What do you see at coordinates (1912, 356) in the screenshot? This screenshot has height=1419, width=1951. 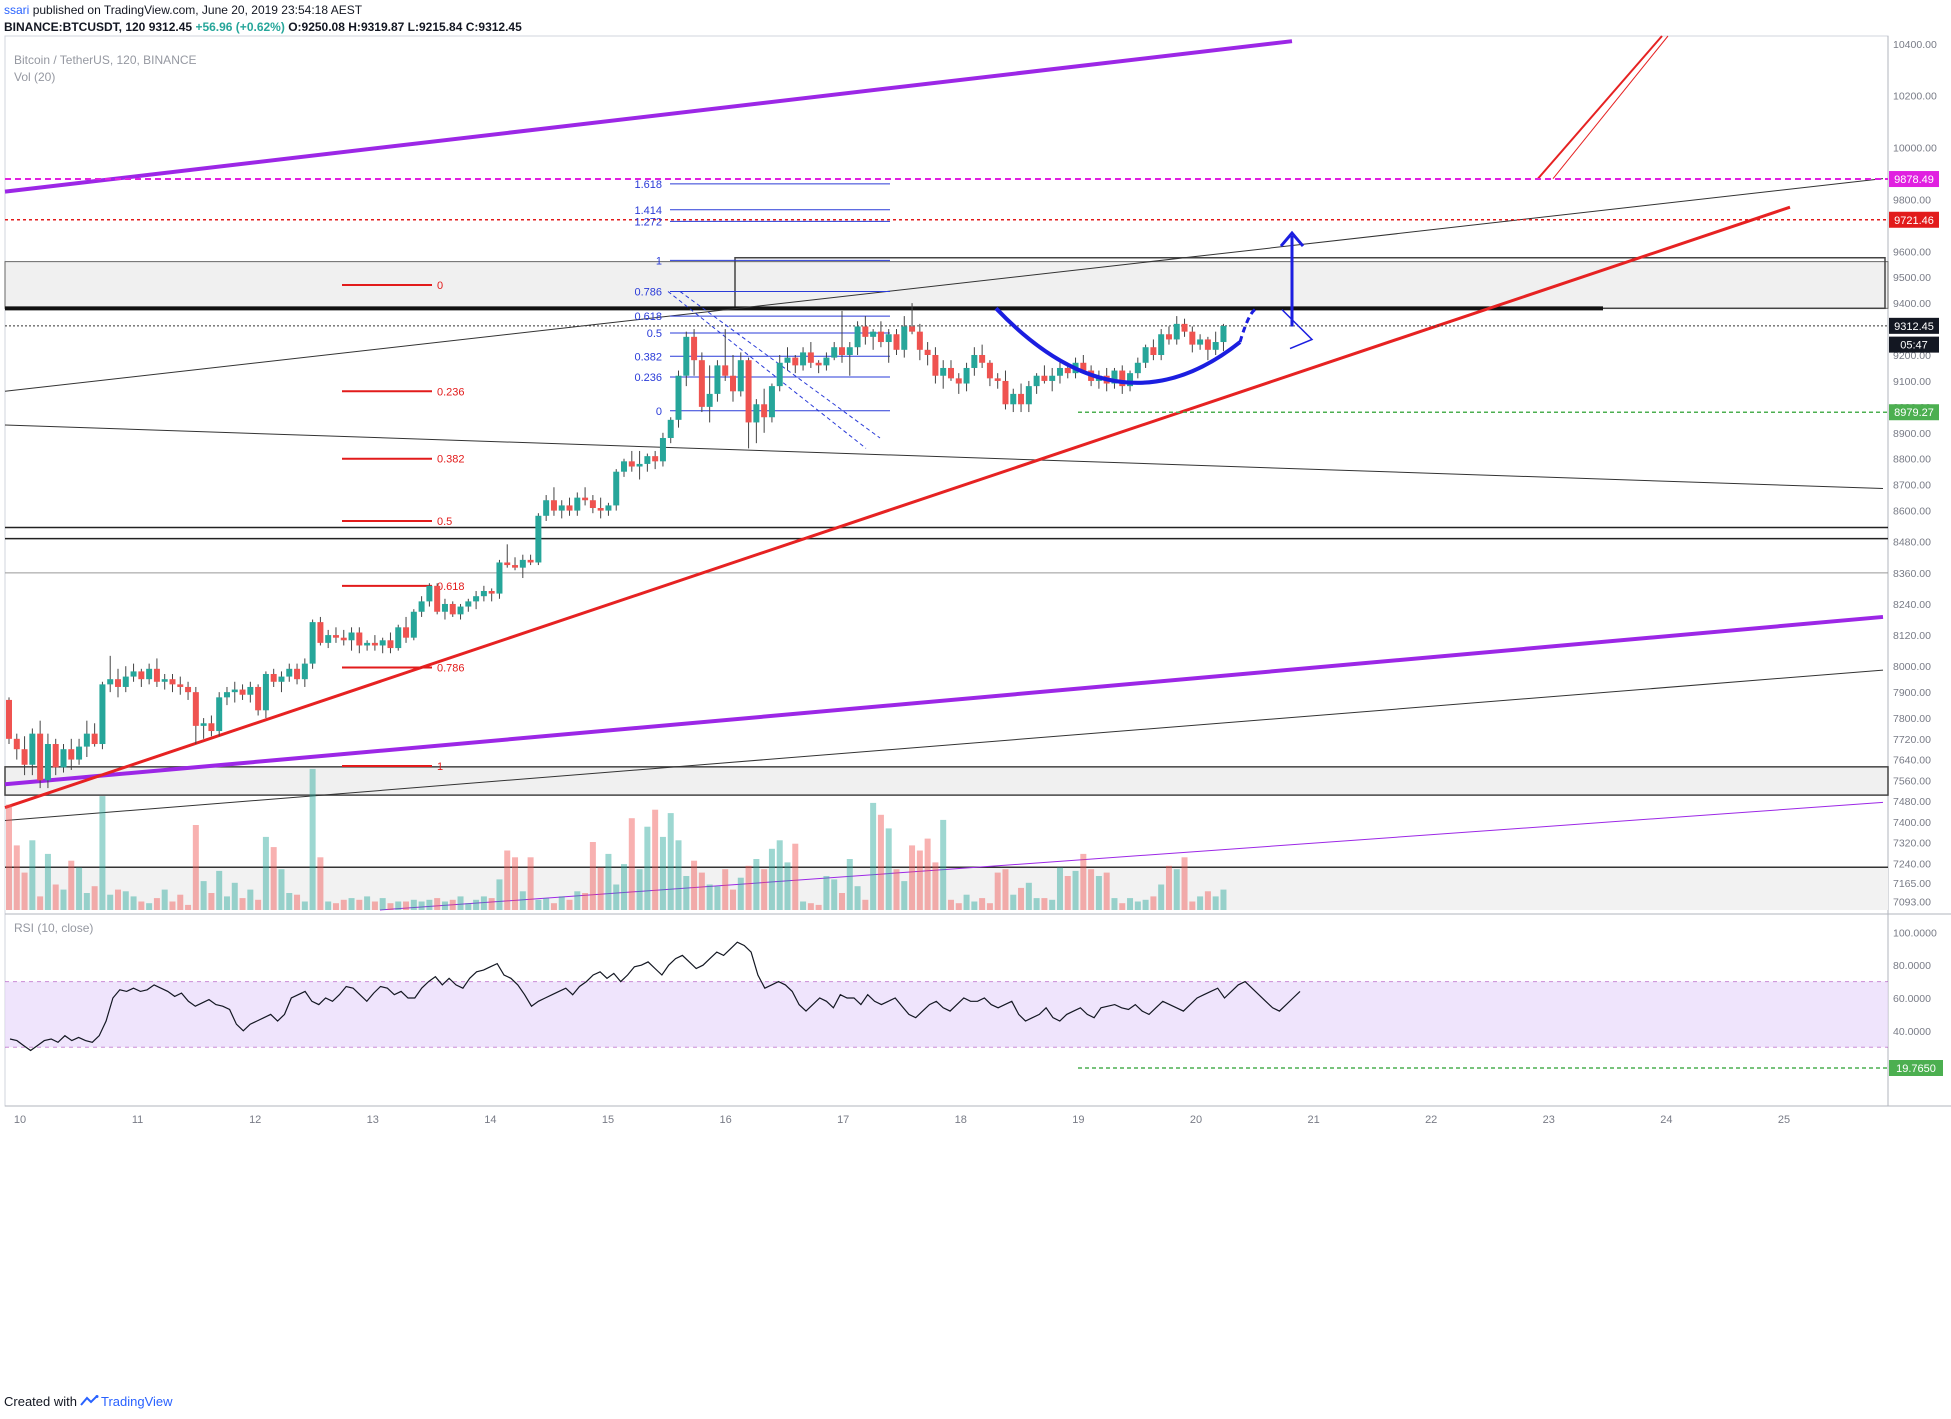 I see `price-tick-label: 9200.00` at bounding box center [1912, 356].